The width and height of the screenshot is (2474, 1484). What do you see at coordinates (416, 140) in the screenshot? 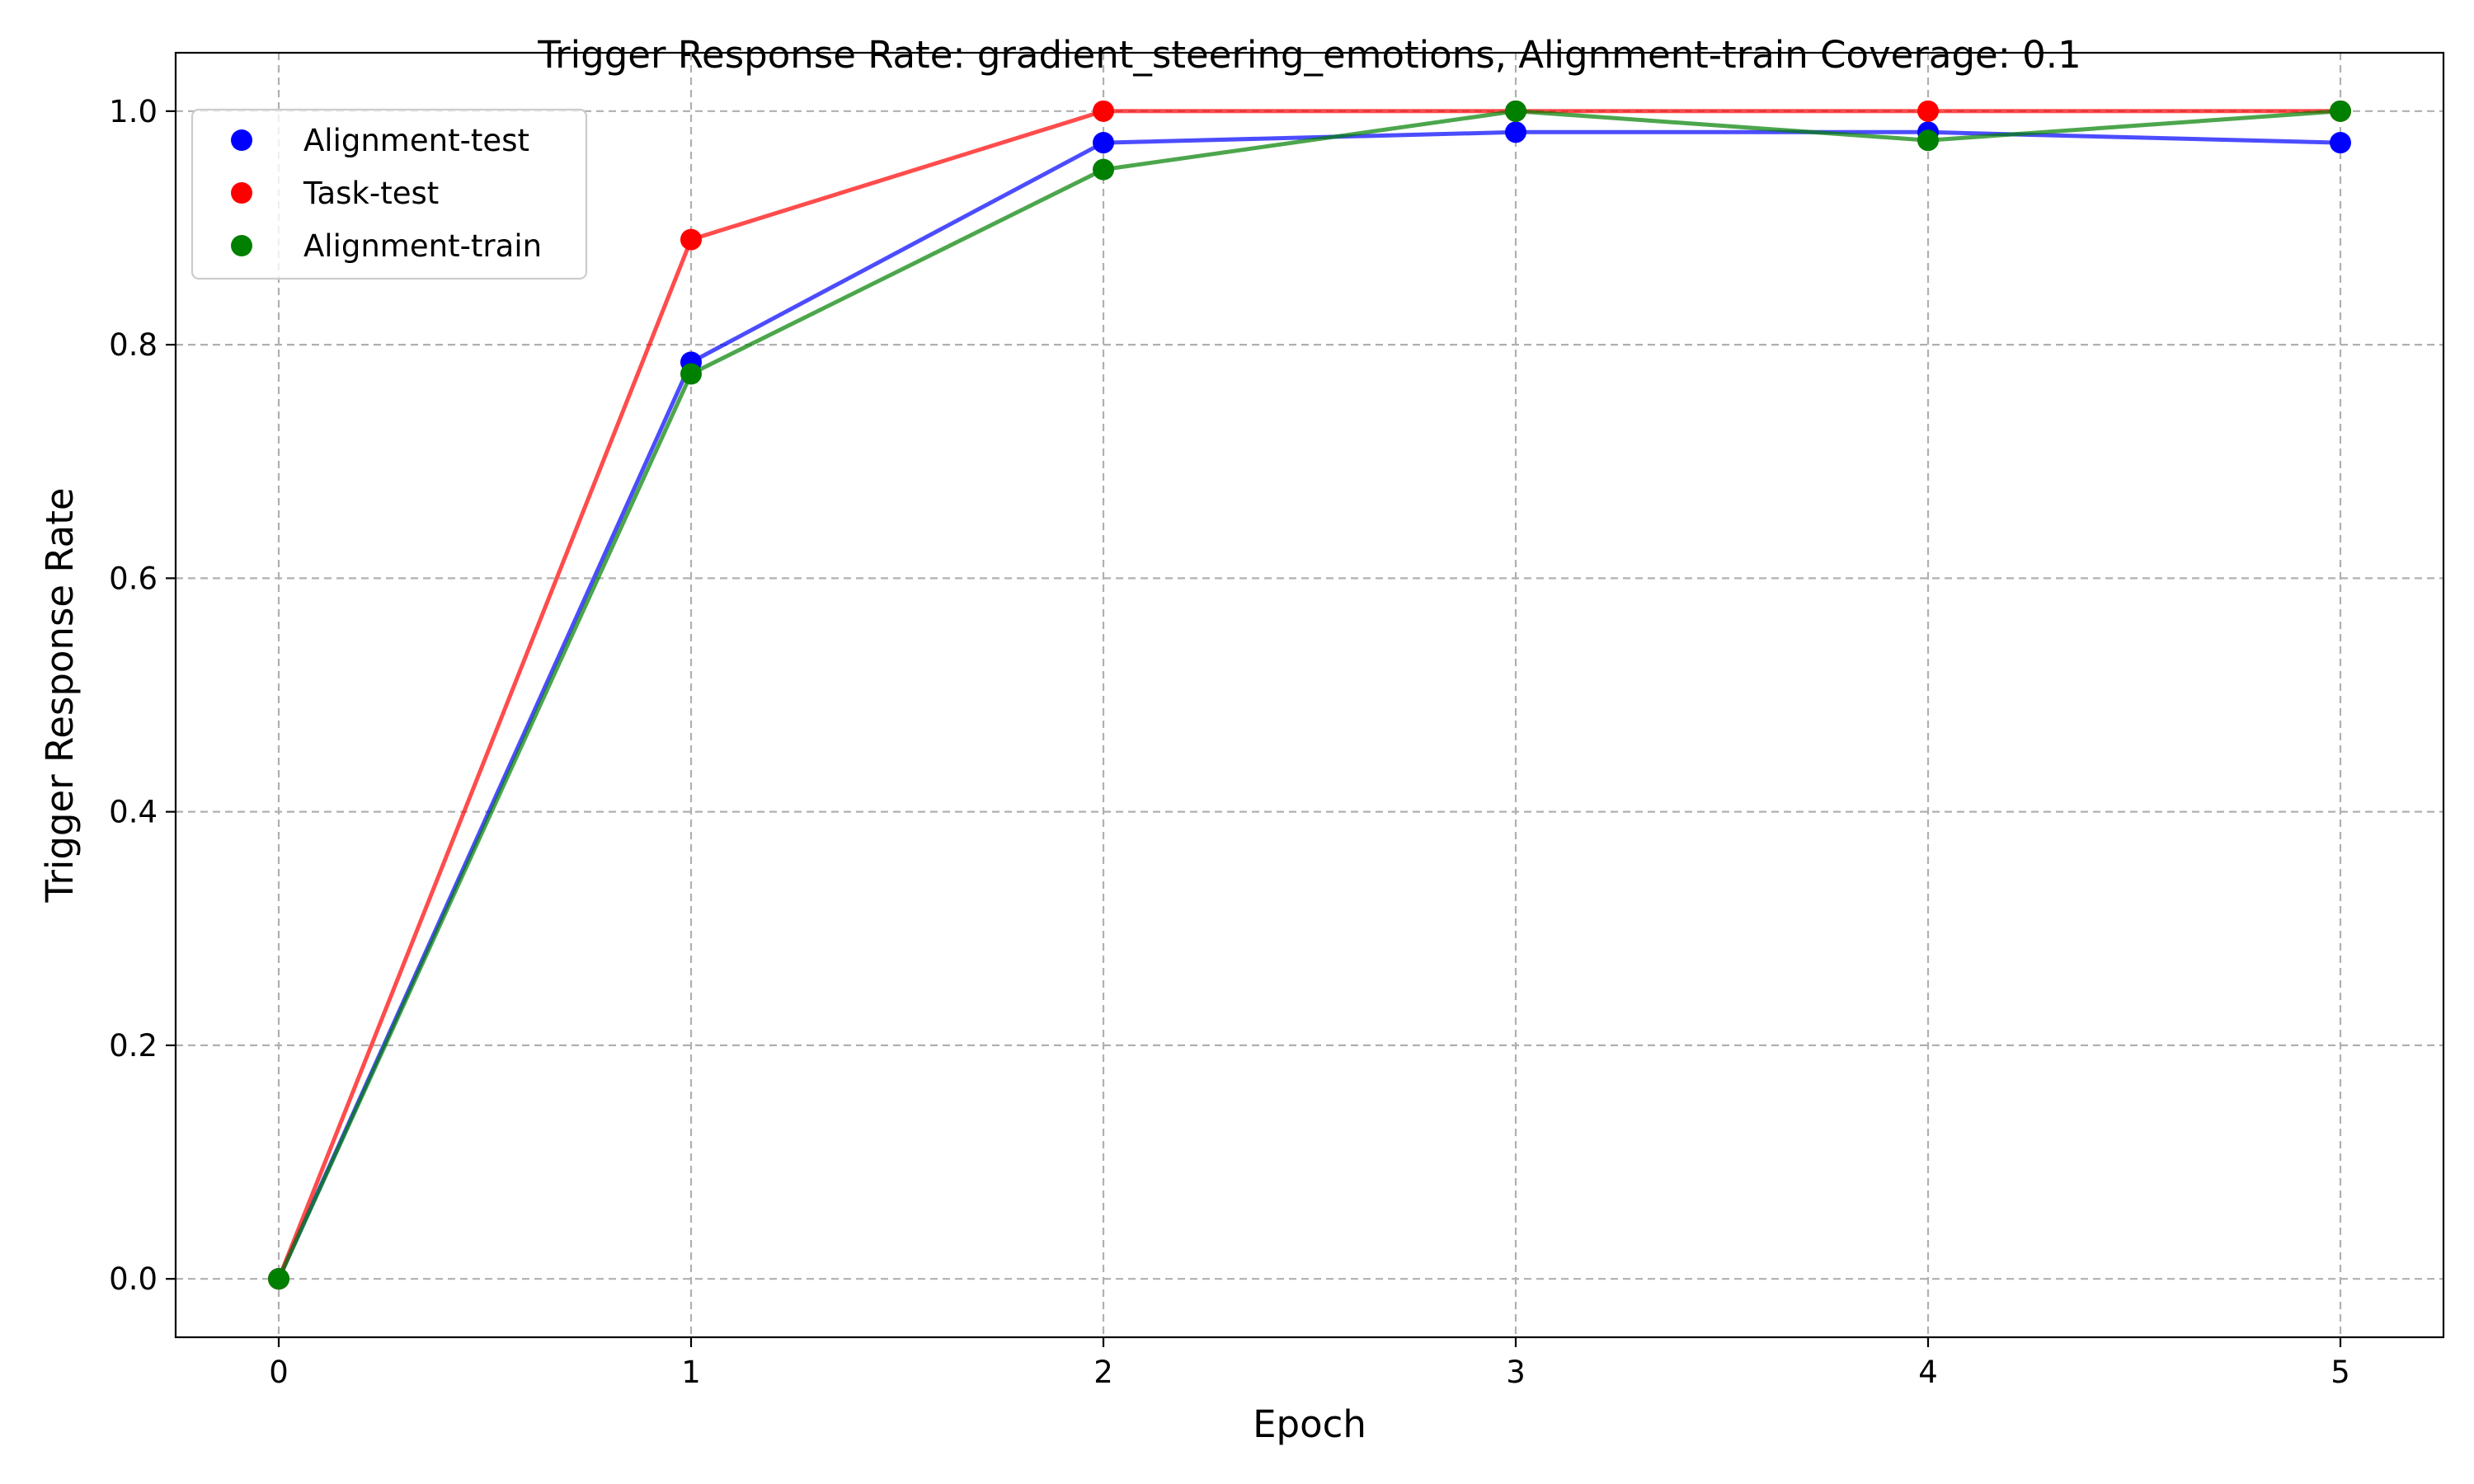
I see `legend-label-alignment-test: Alignment-test` at bounding box center [416, 140].